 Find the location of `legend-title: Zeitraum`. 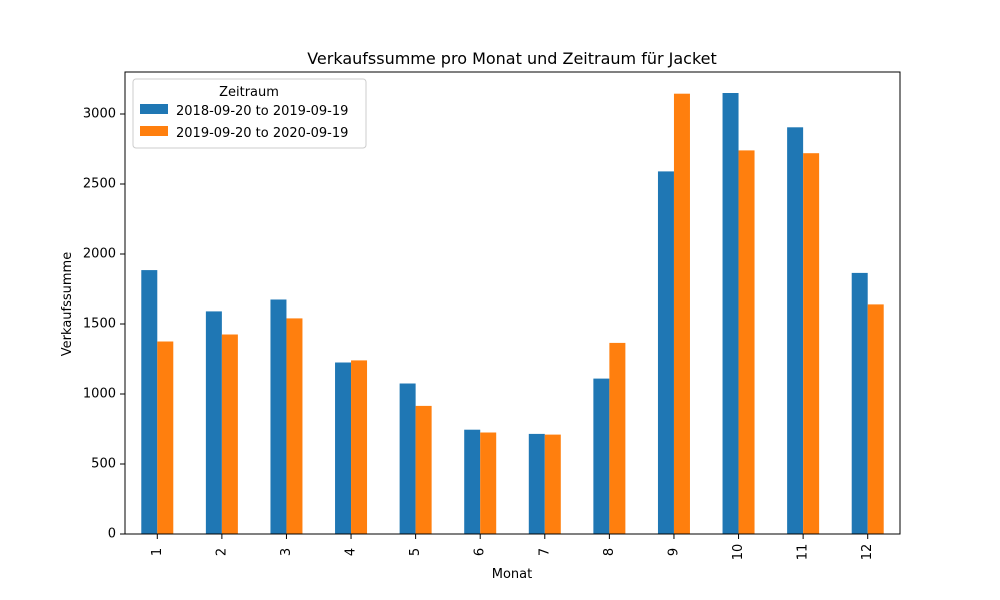

legend-title: Zeitraum is located at coordinates (249, 92).